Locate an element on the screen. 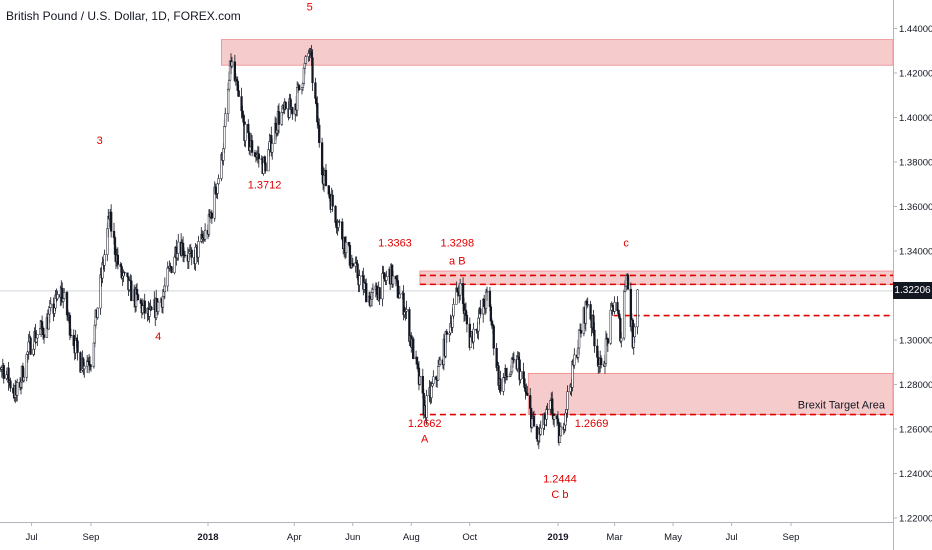 The image size is (932, 550). time-tick-label: Oct is located at coordinates (469, 537).